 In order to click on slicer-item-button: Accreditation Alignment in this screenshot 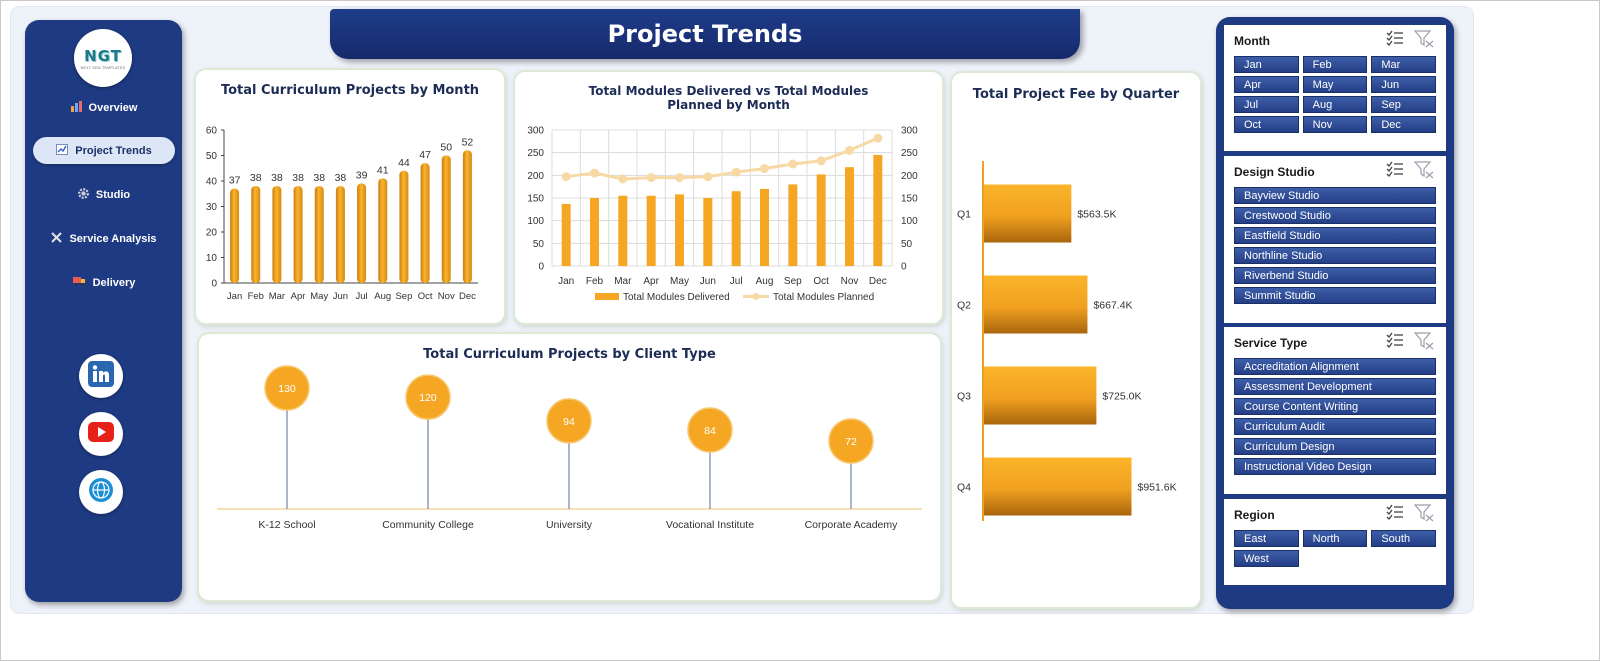, I will do `click(1335, 366)`.